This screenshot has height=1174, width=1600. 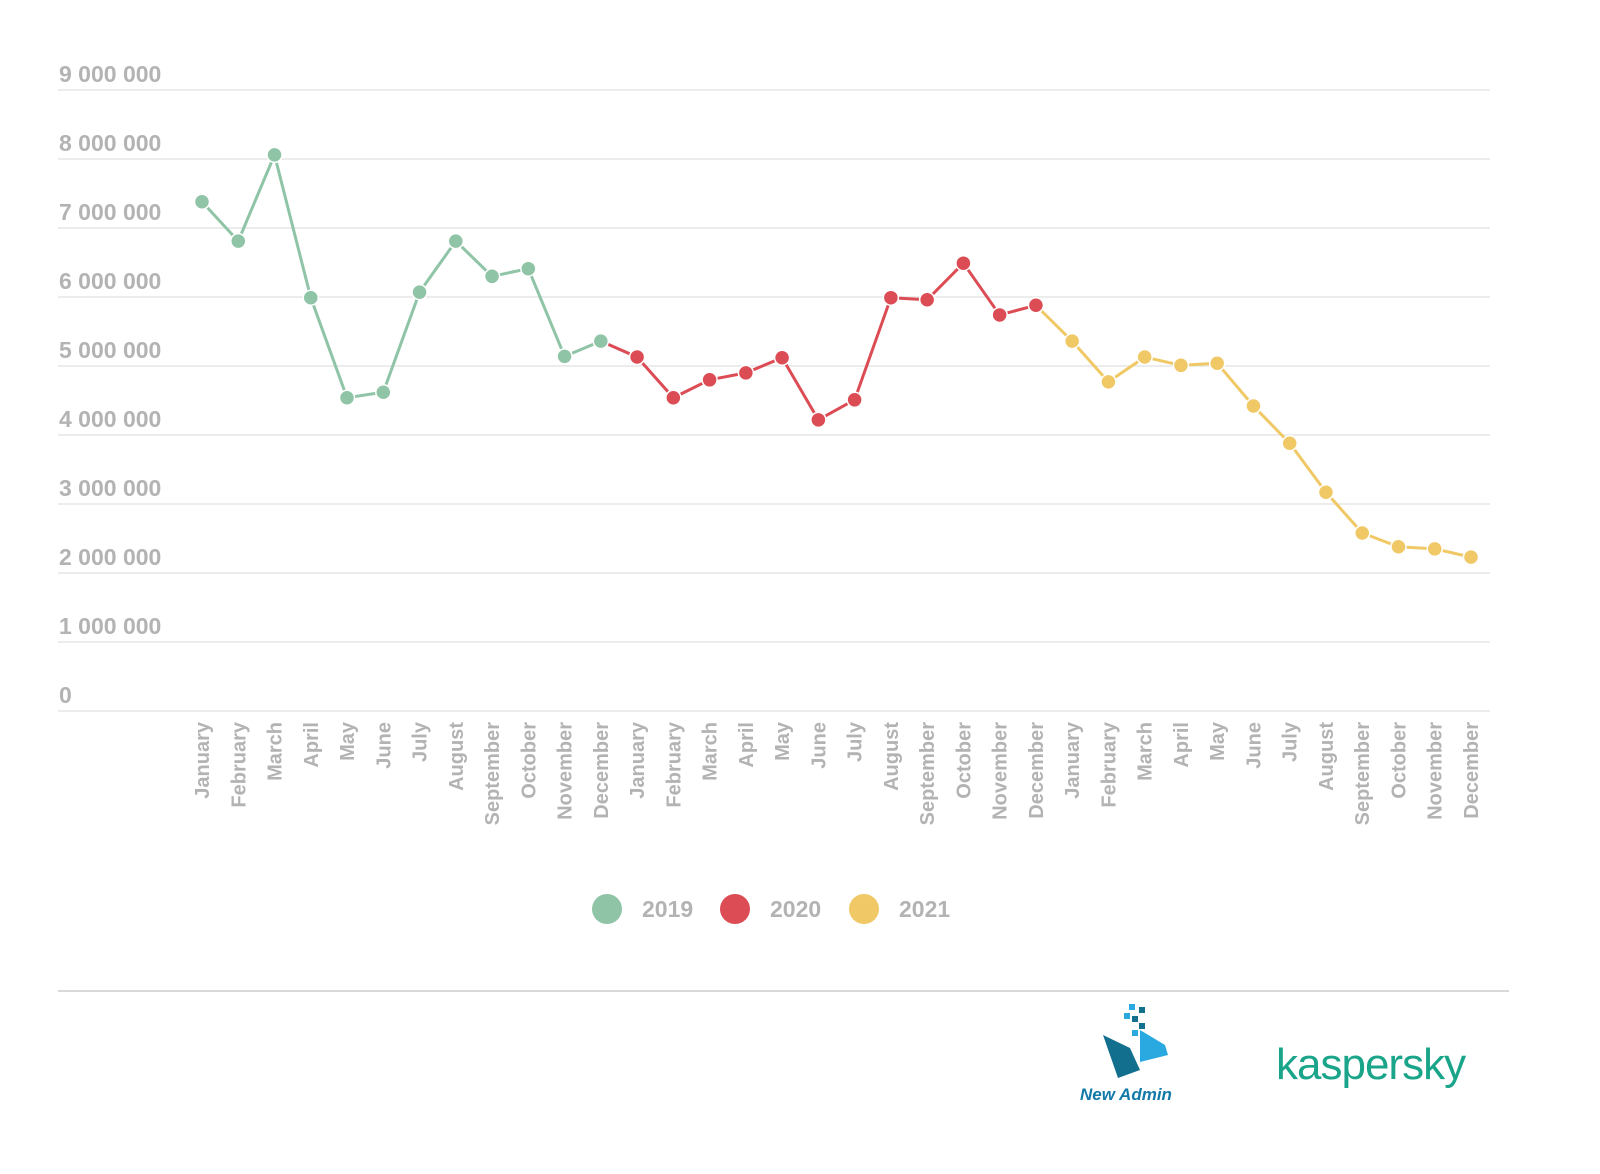 I want to click on y-tick-label: 1 000 000, so click(x=110, y=626).